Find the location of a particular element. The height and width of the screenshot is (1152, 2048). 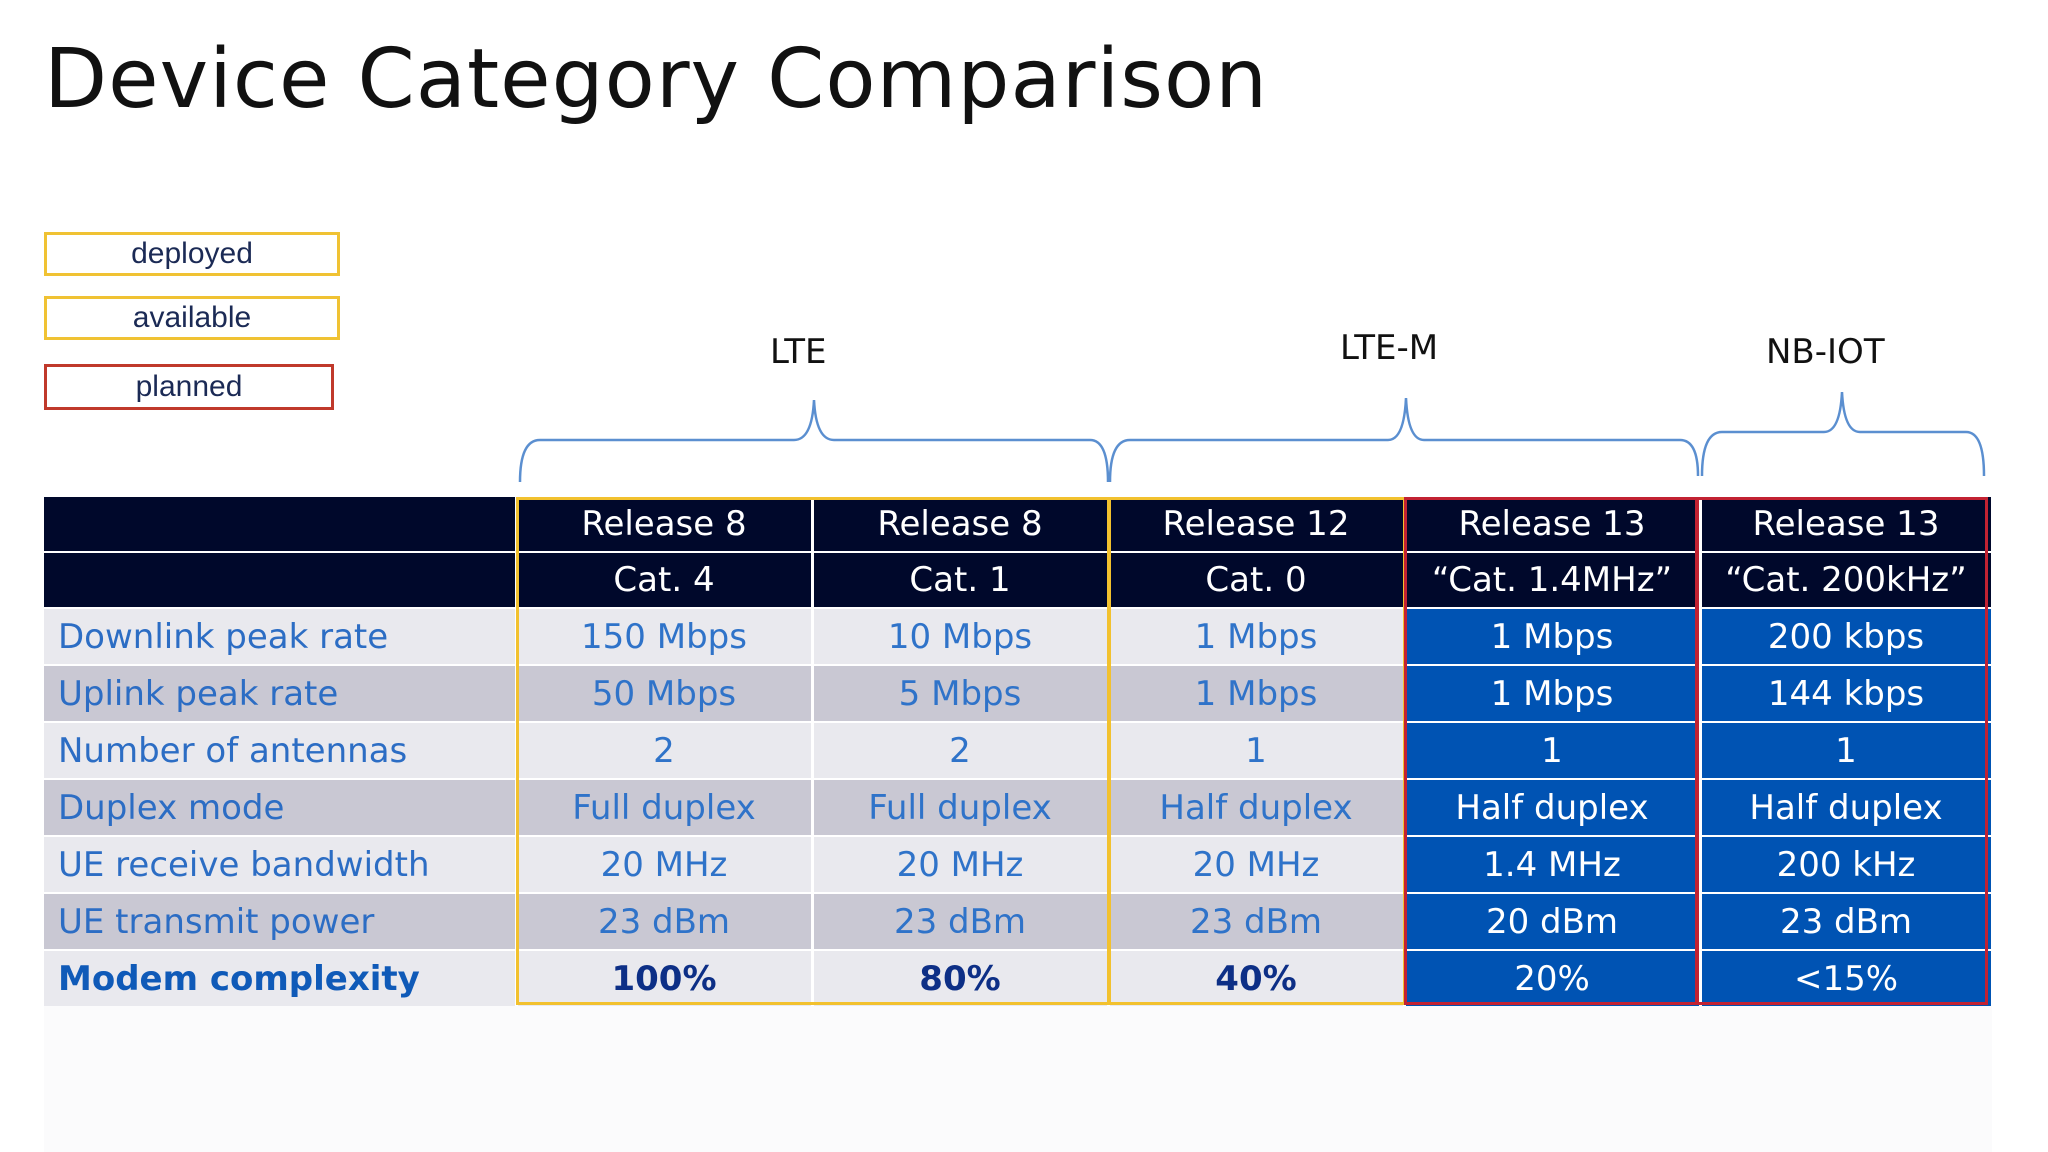

table-cell: 20% is located at coordinates (1553, 977).